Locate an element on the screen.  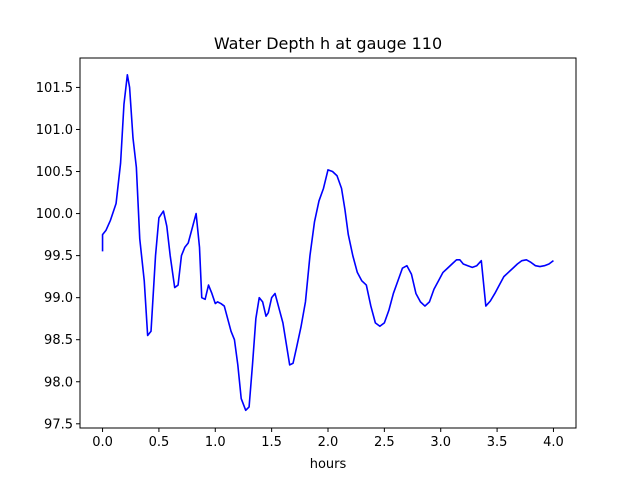
x-tick-label: 4.0 is located at coordinates (553, 442).